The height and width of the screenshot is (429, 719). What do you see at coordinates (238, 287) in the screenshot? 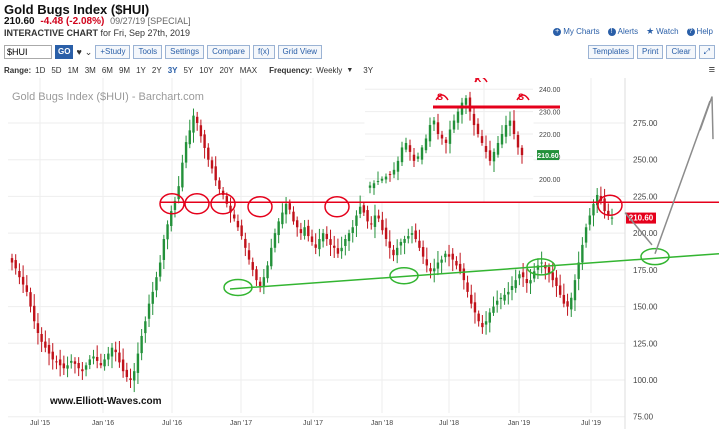
I see `support-touch-circle` at bounding box center [238, 287].